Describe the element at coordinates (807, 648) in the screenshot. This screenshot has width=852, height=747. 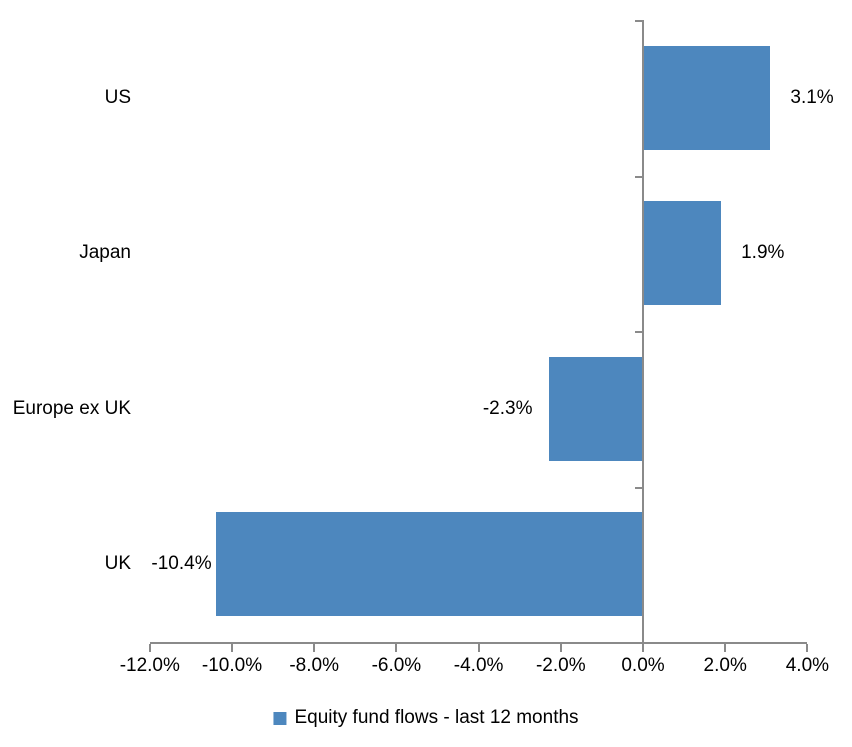
I see `x-tick-4-0-` at that location.